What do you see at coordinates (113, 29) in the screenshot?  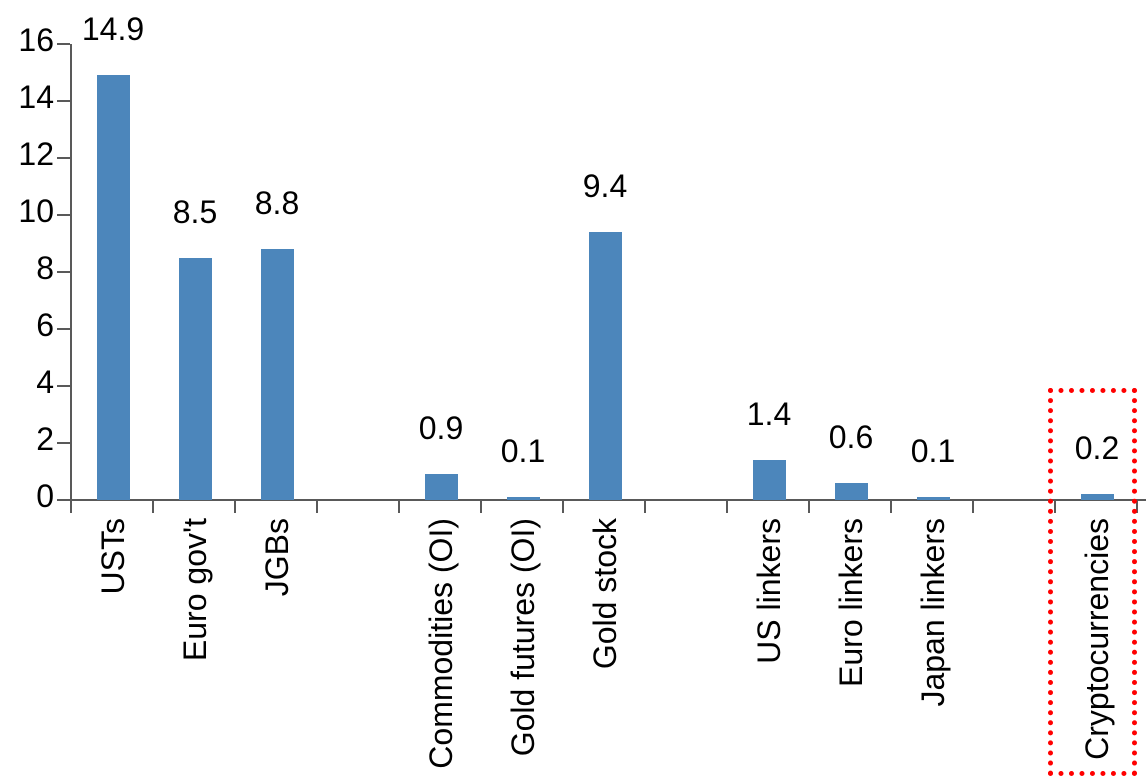 I see `value-label: 14.9` at bounding box center [113, 29].